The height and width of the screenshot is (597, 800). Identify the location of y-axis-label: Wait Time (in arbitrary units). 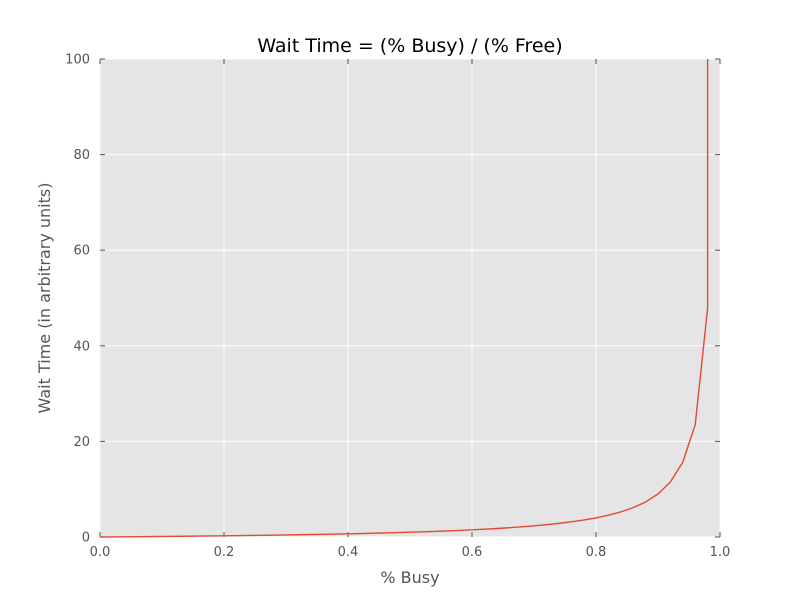
(44, 298).